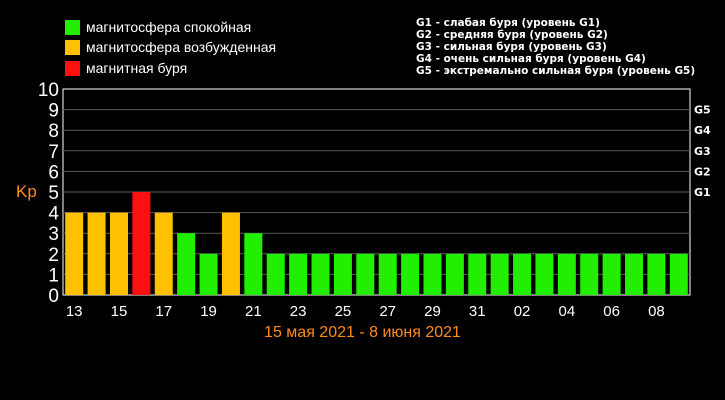  I want to click on right-tick-label: G3, so click(702, 151).